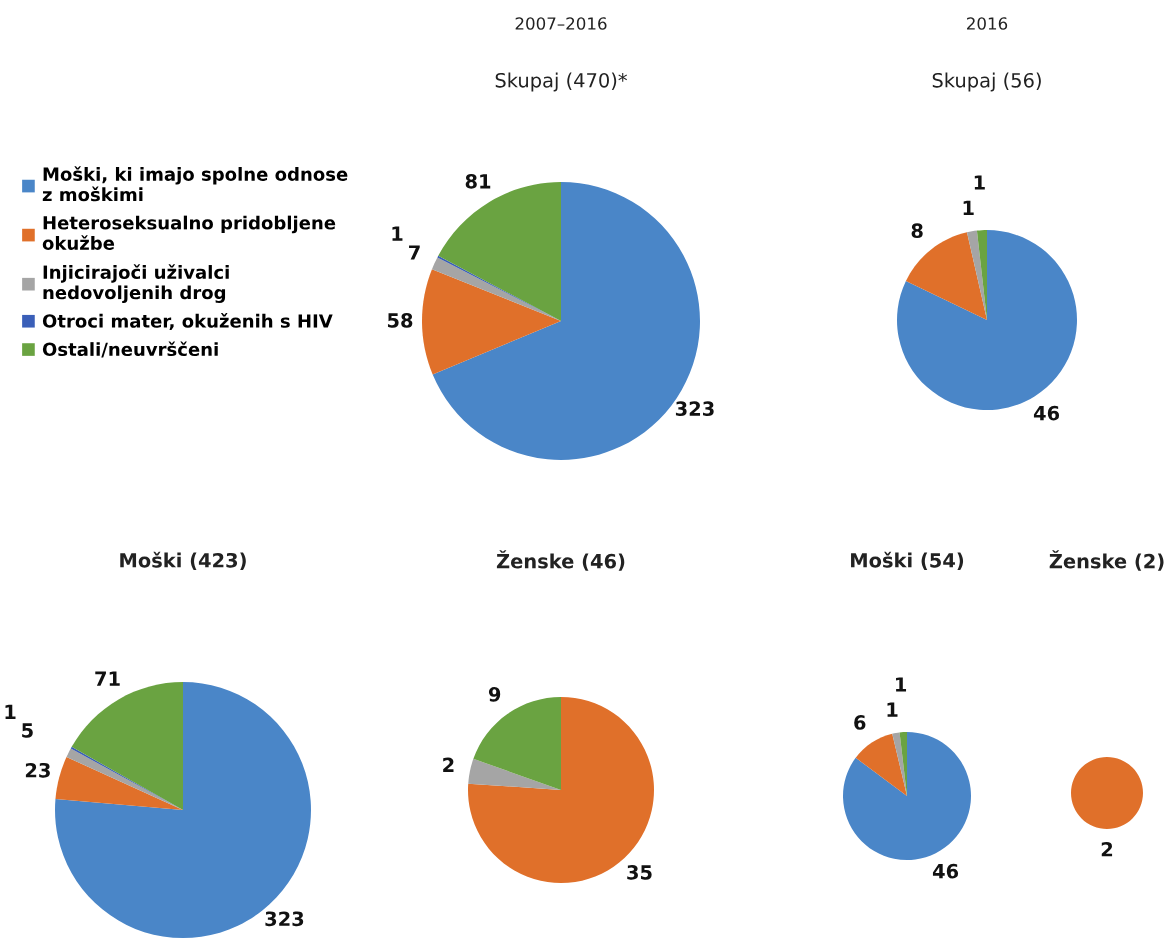 Image resolution: width=1175 pixels, height=952 pixels. What do you see at coordinates (400, 320) in the screenshot?
I see `data-label: 58` at bounding box center [400, 320].